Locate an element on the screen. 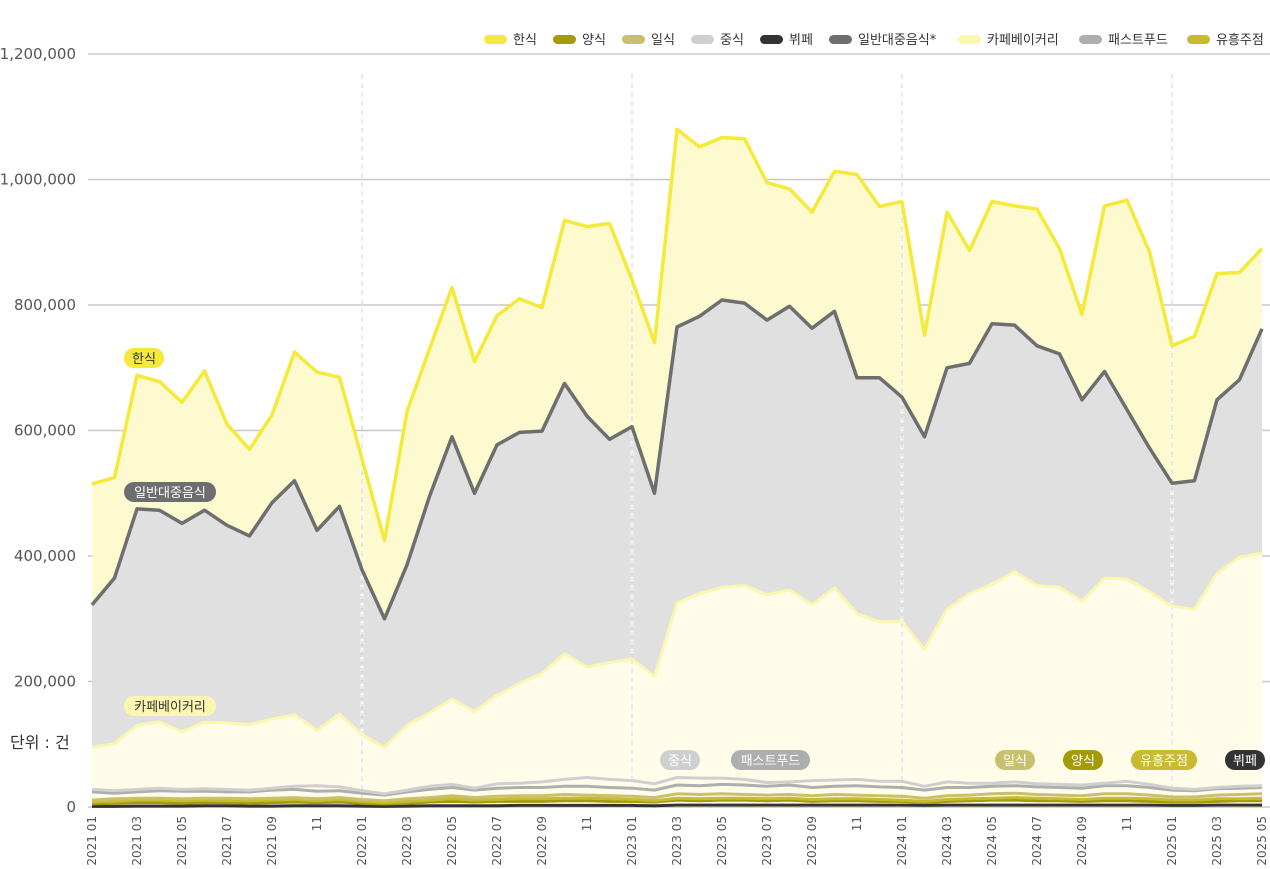  x-tick-label: 2022 01 is located at coordinates (362, 841).